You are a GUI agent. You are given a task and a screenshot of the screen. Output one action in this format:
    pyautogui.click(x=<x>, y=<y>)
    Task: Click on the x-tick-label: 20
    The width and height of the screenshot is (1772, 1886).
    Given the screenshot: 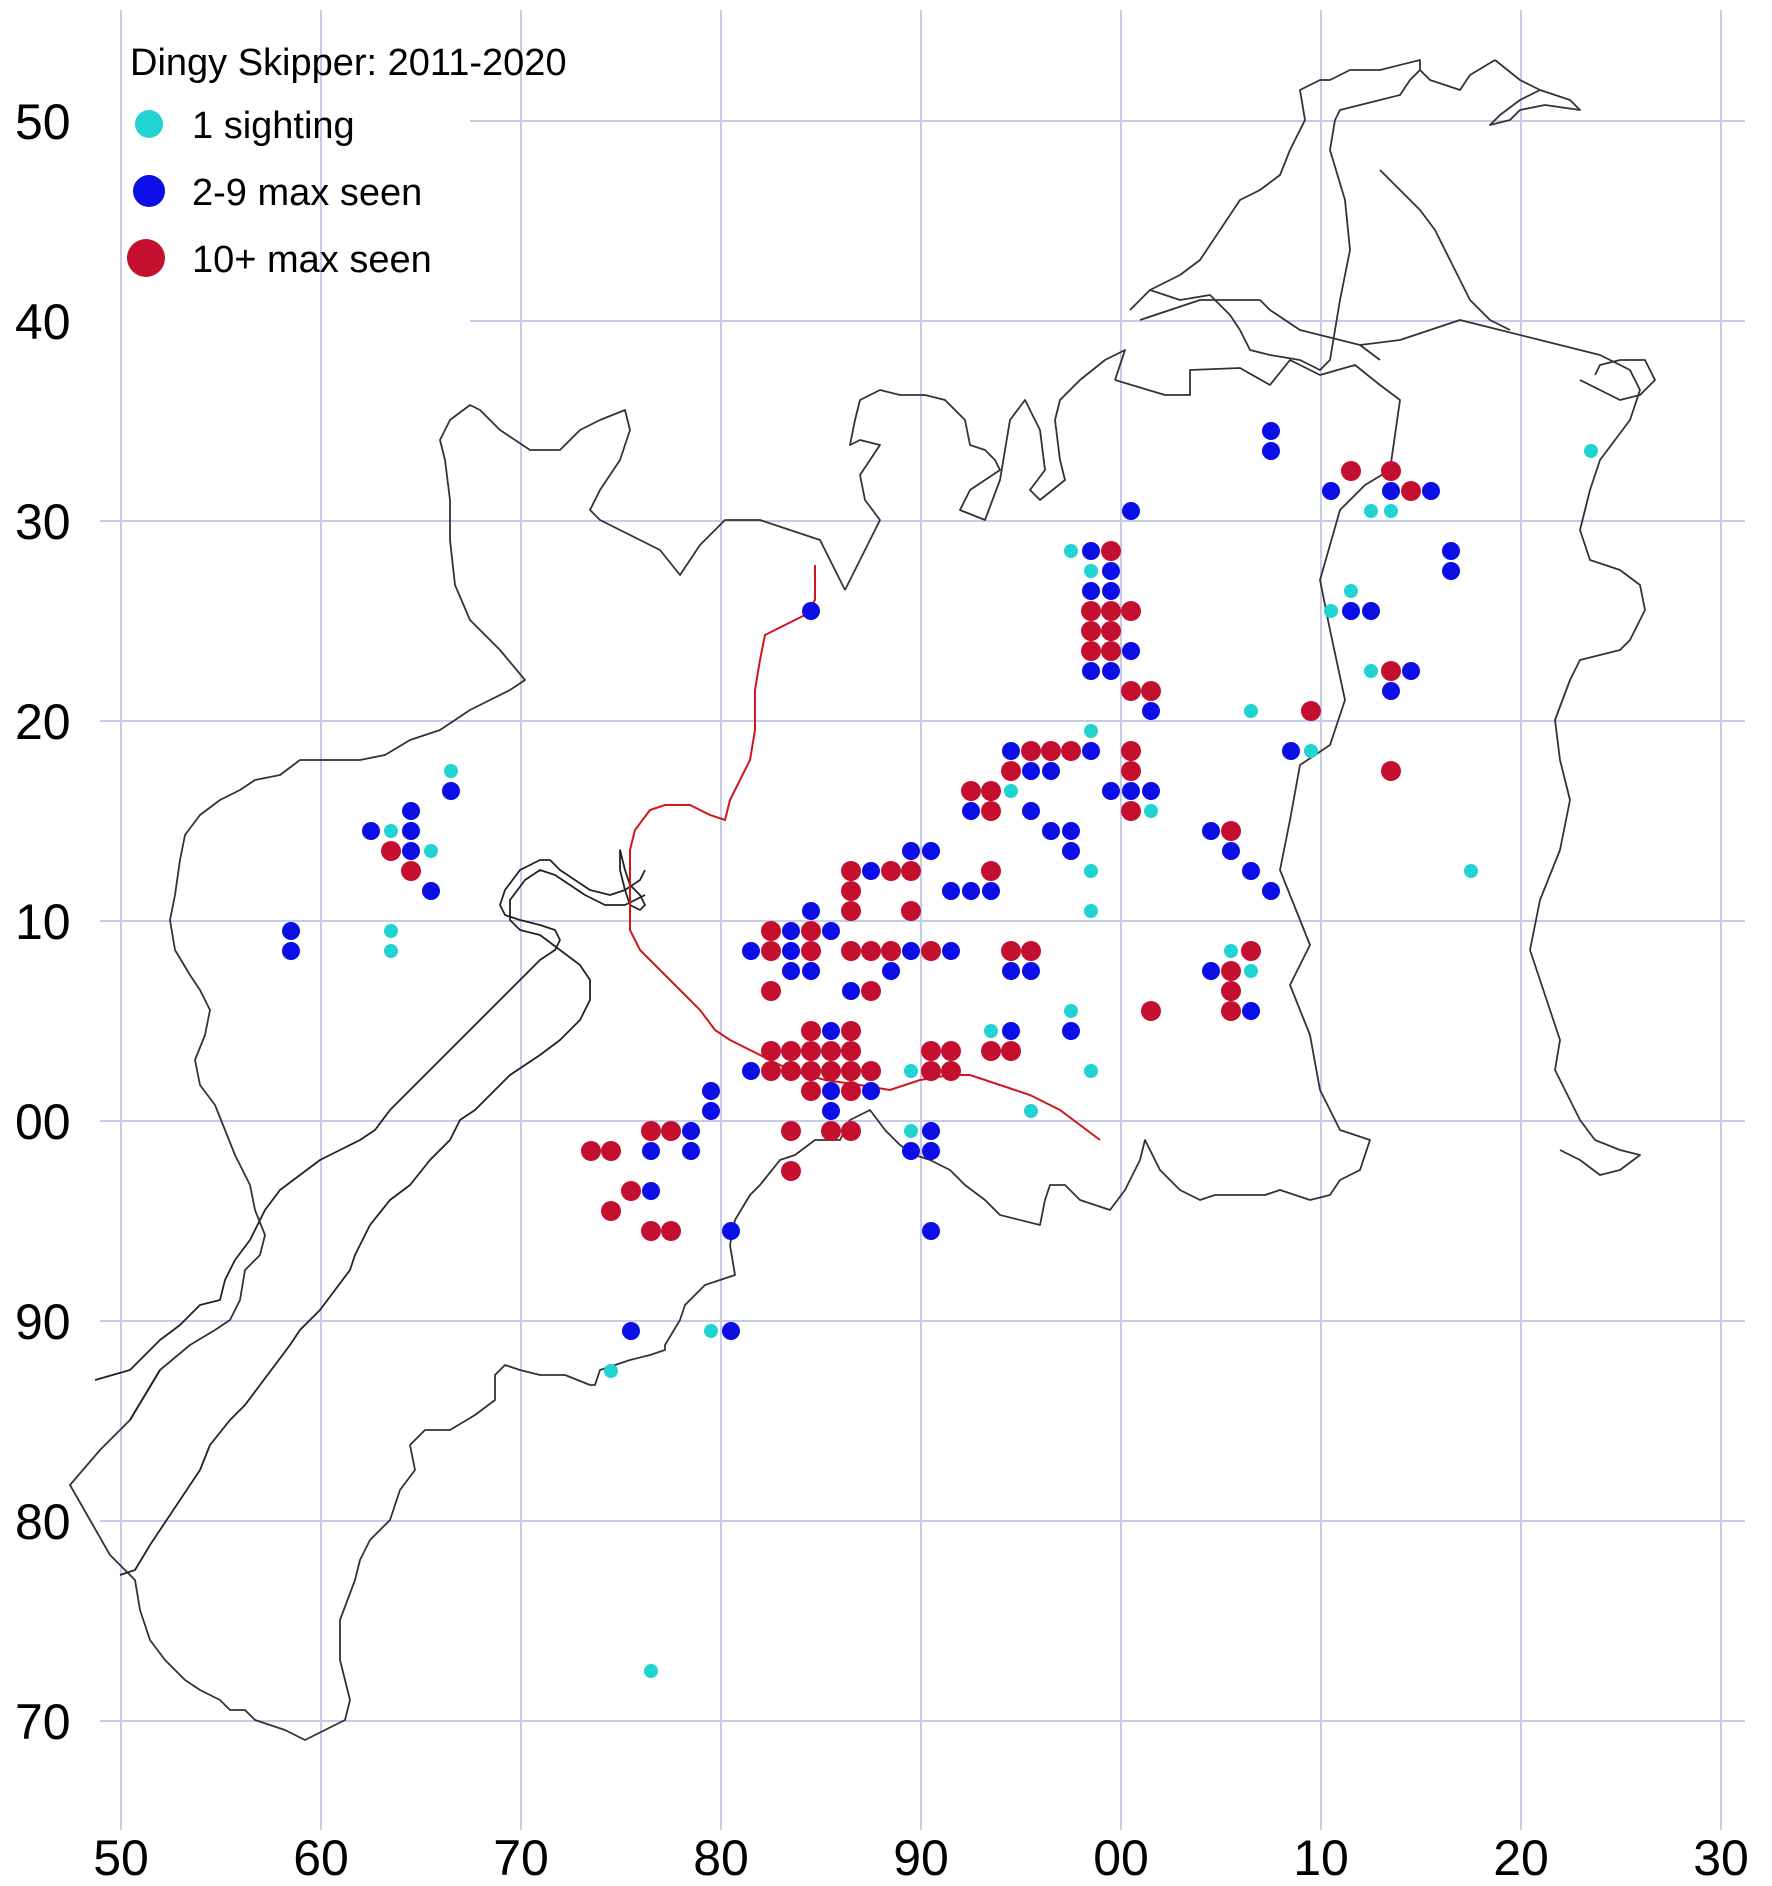 What is the action you would take?
    pyautogui.click(x=1521, y=1858)
    